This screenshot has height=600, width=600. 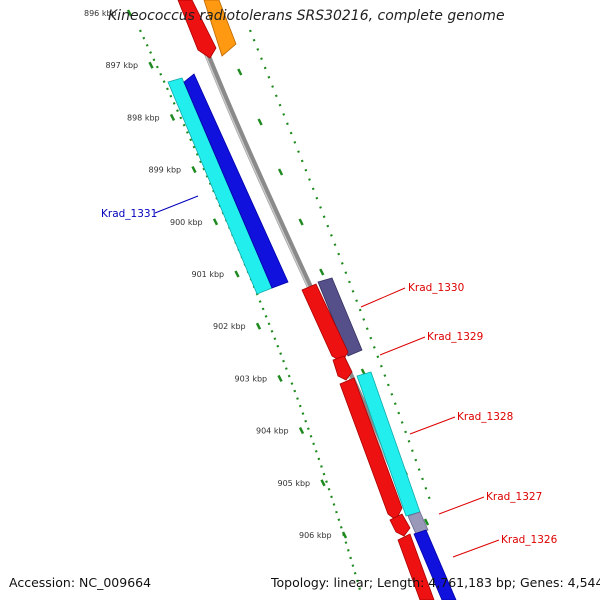 What do you see at coordinates (294, 483) in the screenshot?
I see `tick-label-905: 905 kbp` at bounding box center [294, 483].